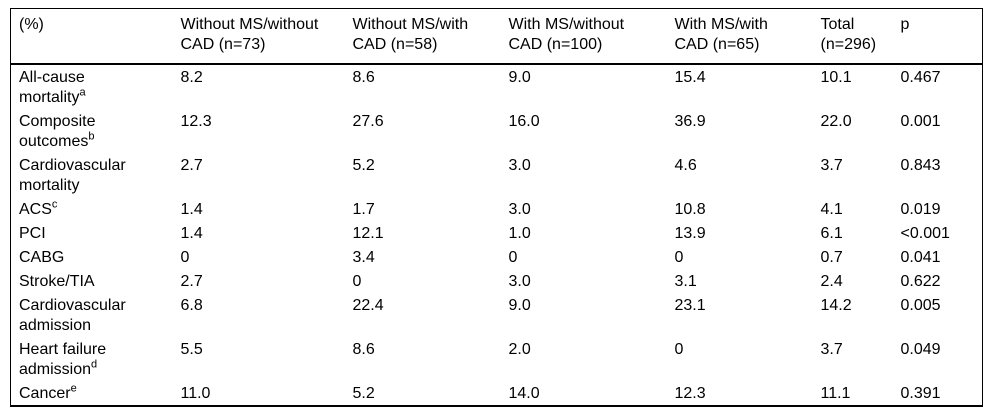  I want to click on table-cell: 2.0, so click(519, 349).